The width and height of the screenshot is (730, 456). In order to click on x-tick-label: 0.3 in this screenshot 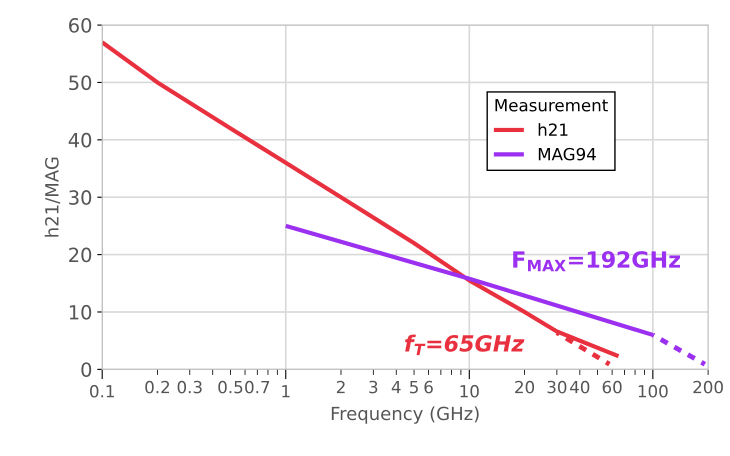, I will do `click(190, 387)`.